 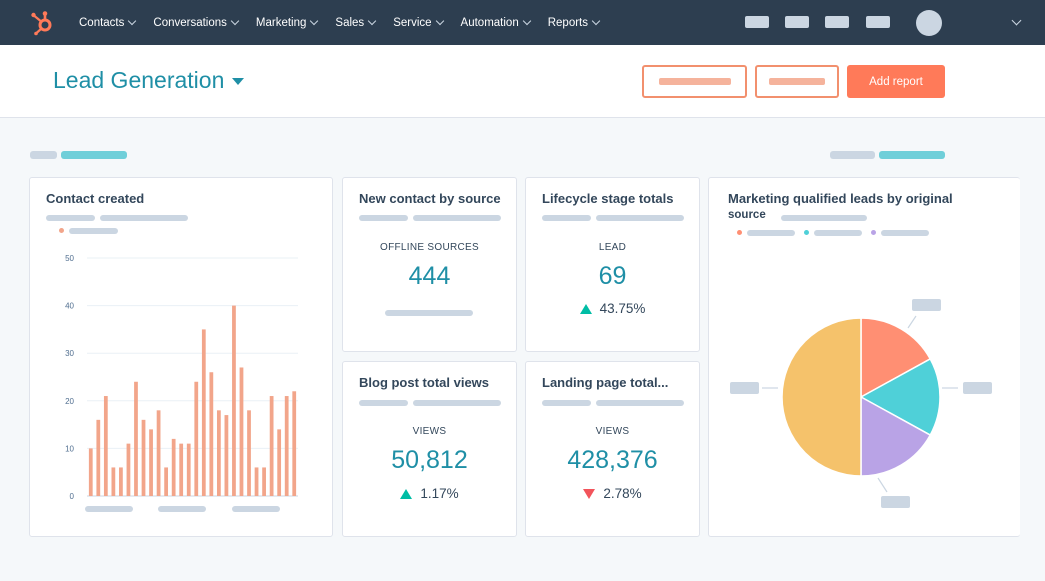 What do you see at coordinates (429, 460) in the screenshot?
I see `metric-value: 50,812` at bounding box center [429, 460].